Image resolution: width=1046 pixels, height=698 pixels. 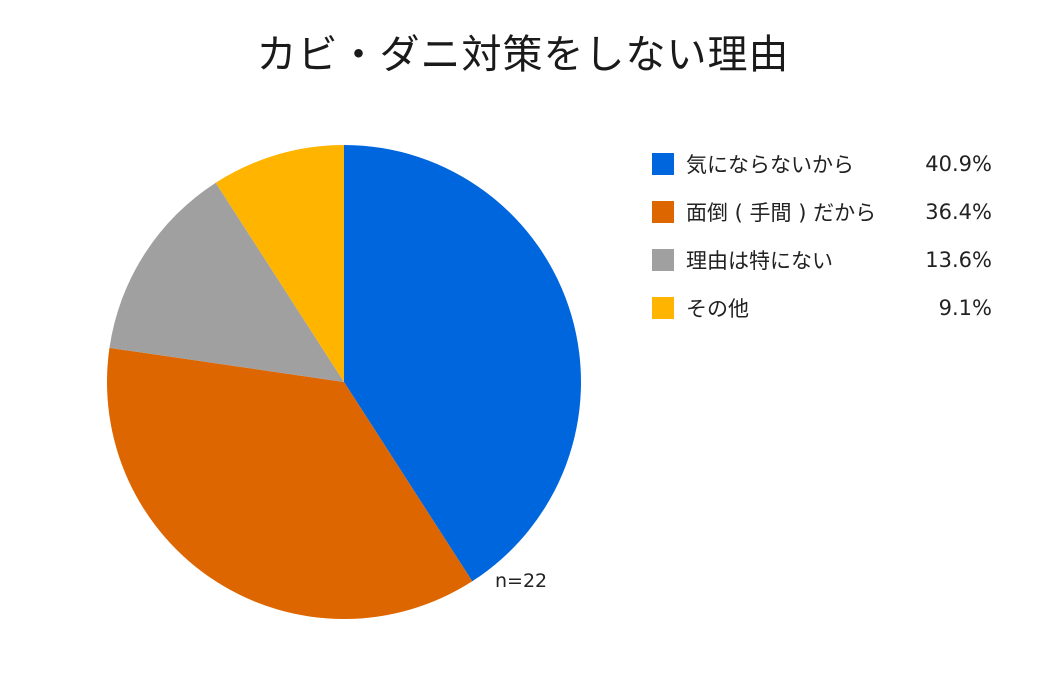 What do you see at coordinates (717, 309) in the screenshot?
I see `legend-label: その他` at bounding box center [717, 309].